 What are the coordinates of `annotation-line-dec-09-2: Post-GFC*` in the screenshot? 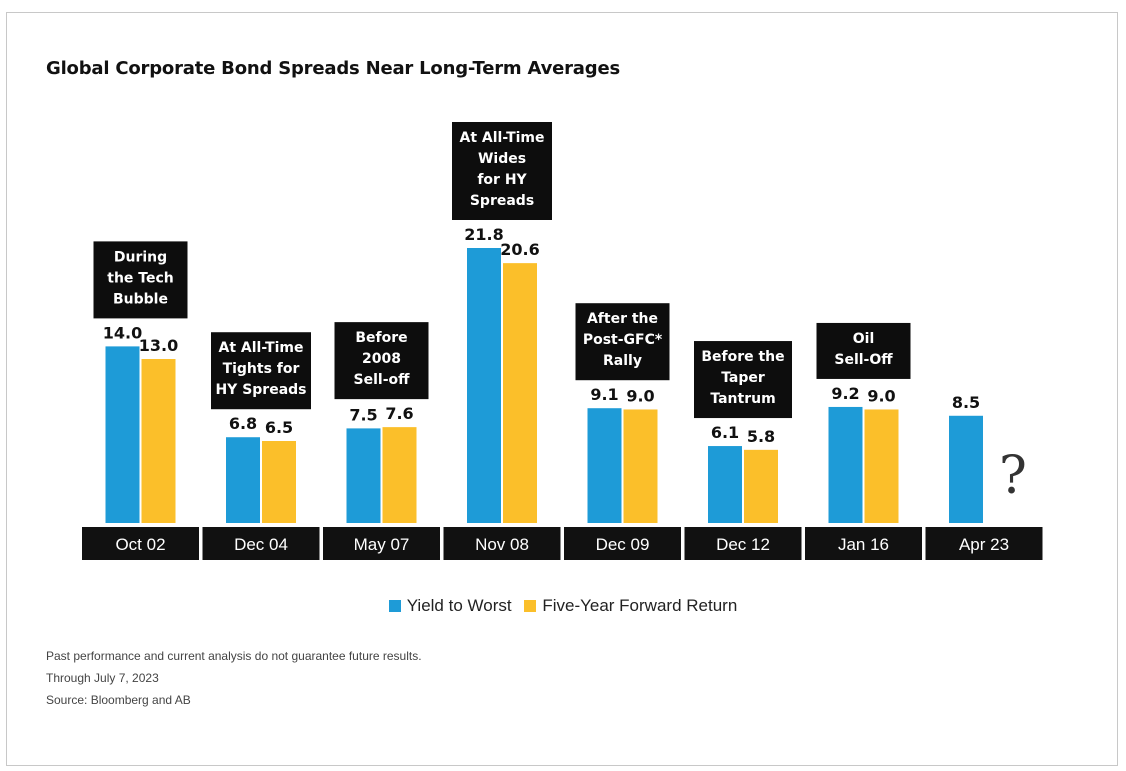 It's located at (623, 340).